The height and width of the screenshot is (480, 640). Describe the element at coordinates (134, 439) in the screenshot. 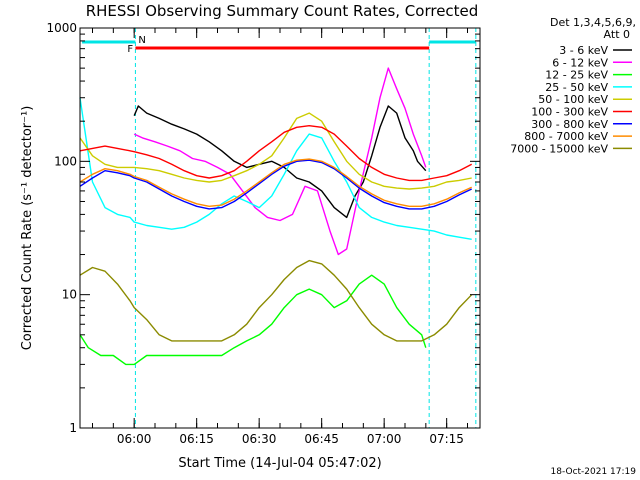

I see `x-tick-label: 06:00` at that location.